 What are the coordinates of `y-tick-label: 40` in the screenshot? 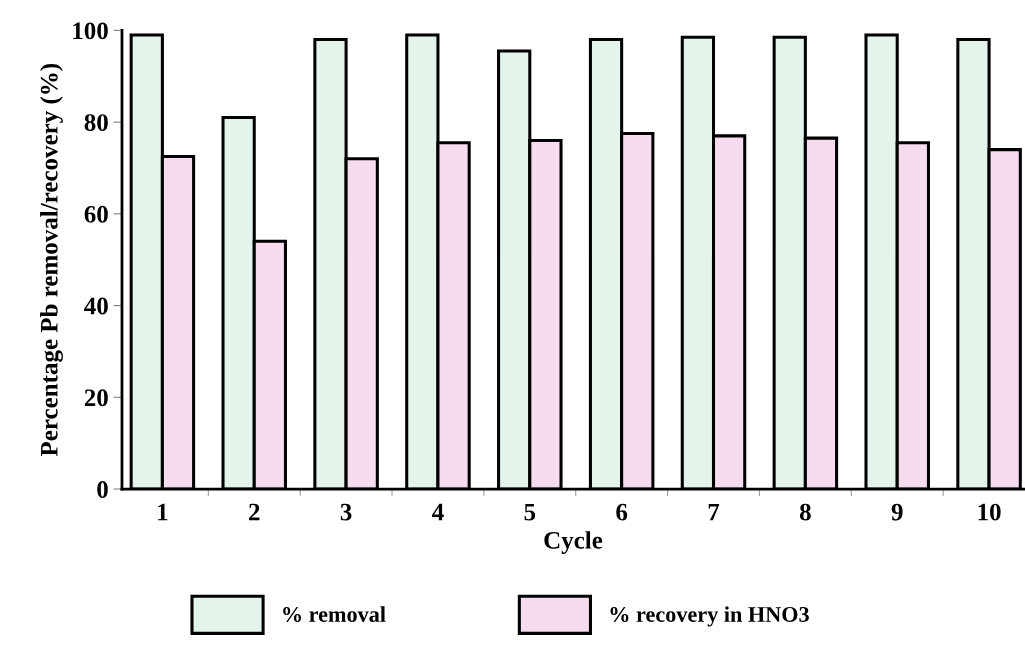 It's located at (96, 306).